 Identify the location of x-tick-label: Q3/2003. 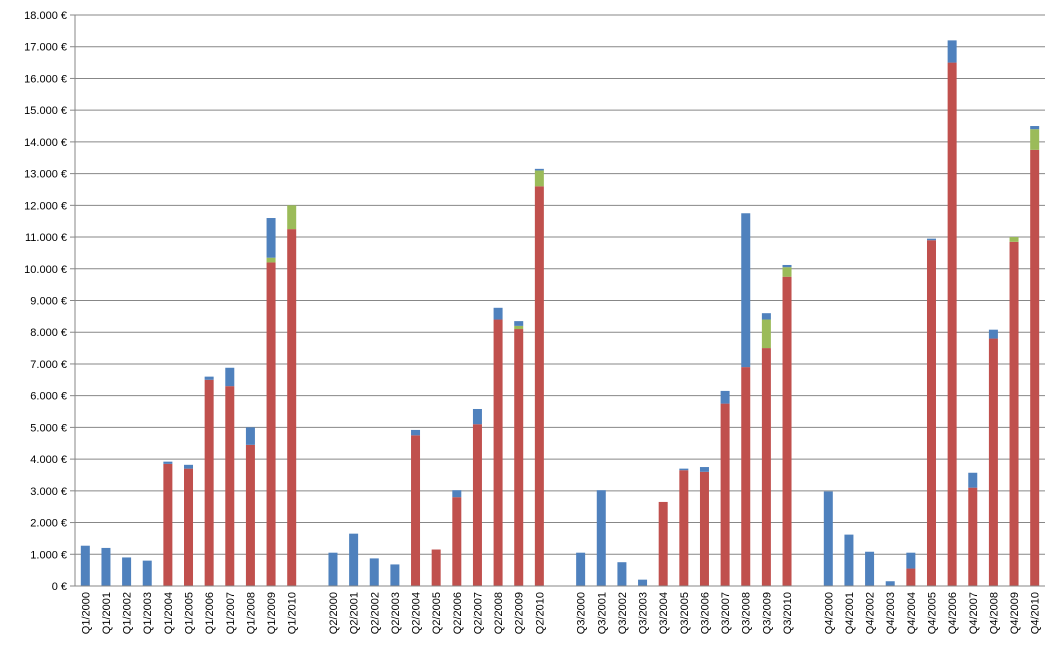
(644, 613).